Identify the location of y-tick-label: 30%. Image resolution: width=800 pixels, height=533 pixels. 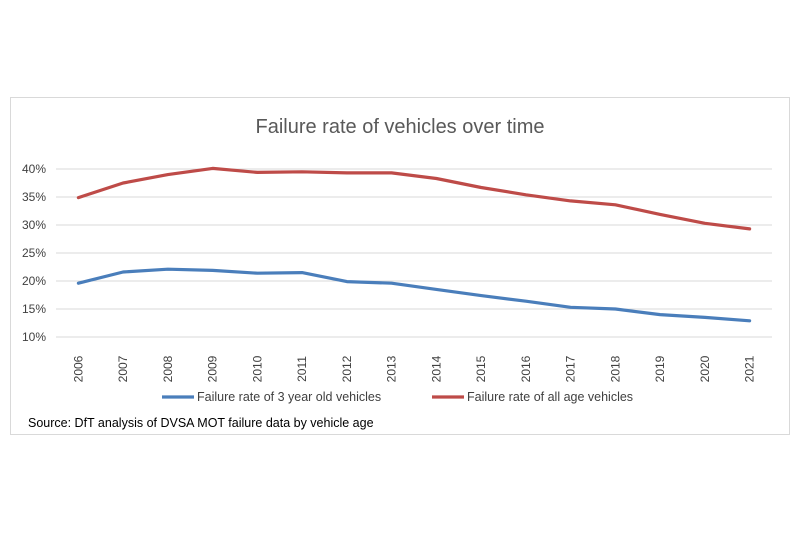
(34, 225).